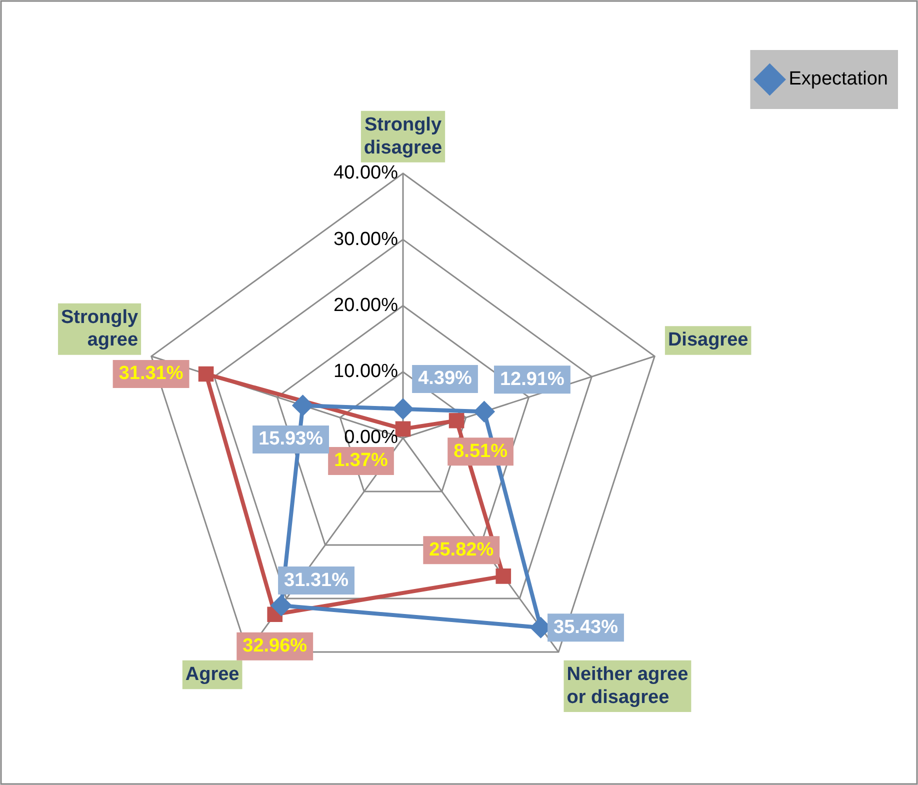  I want to click on y-tick-label: 40.00%, so click(366, 173).